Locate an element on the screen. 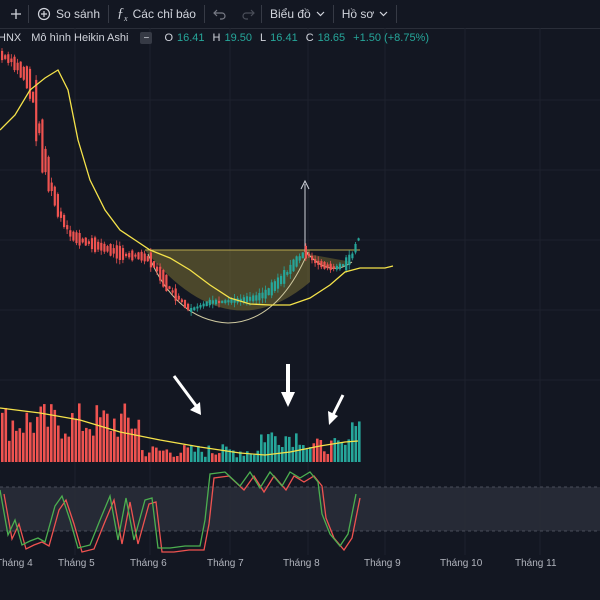 The image size is (600, 600). collapse-legend-button: − is located at coordinates (146, 38).